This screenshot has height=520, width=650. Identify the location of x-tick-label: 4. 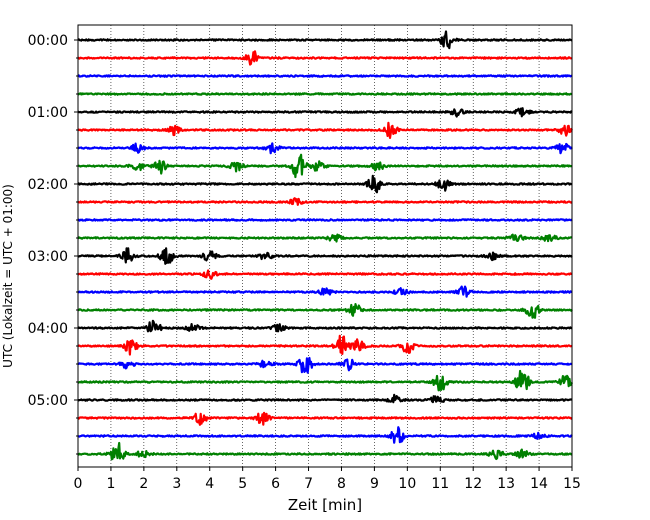
(209, 484).